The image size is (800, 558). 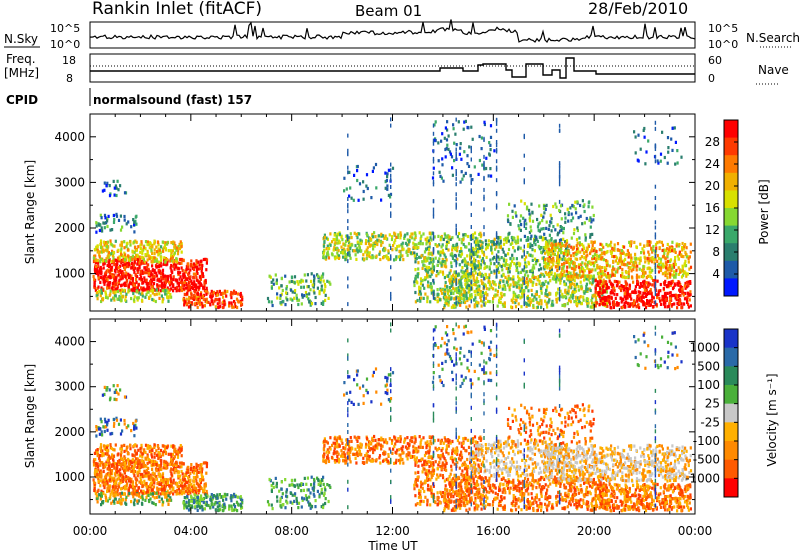 I want to click on freq-label-line1: Freq., so click(x=21, y=59).